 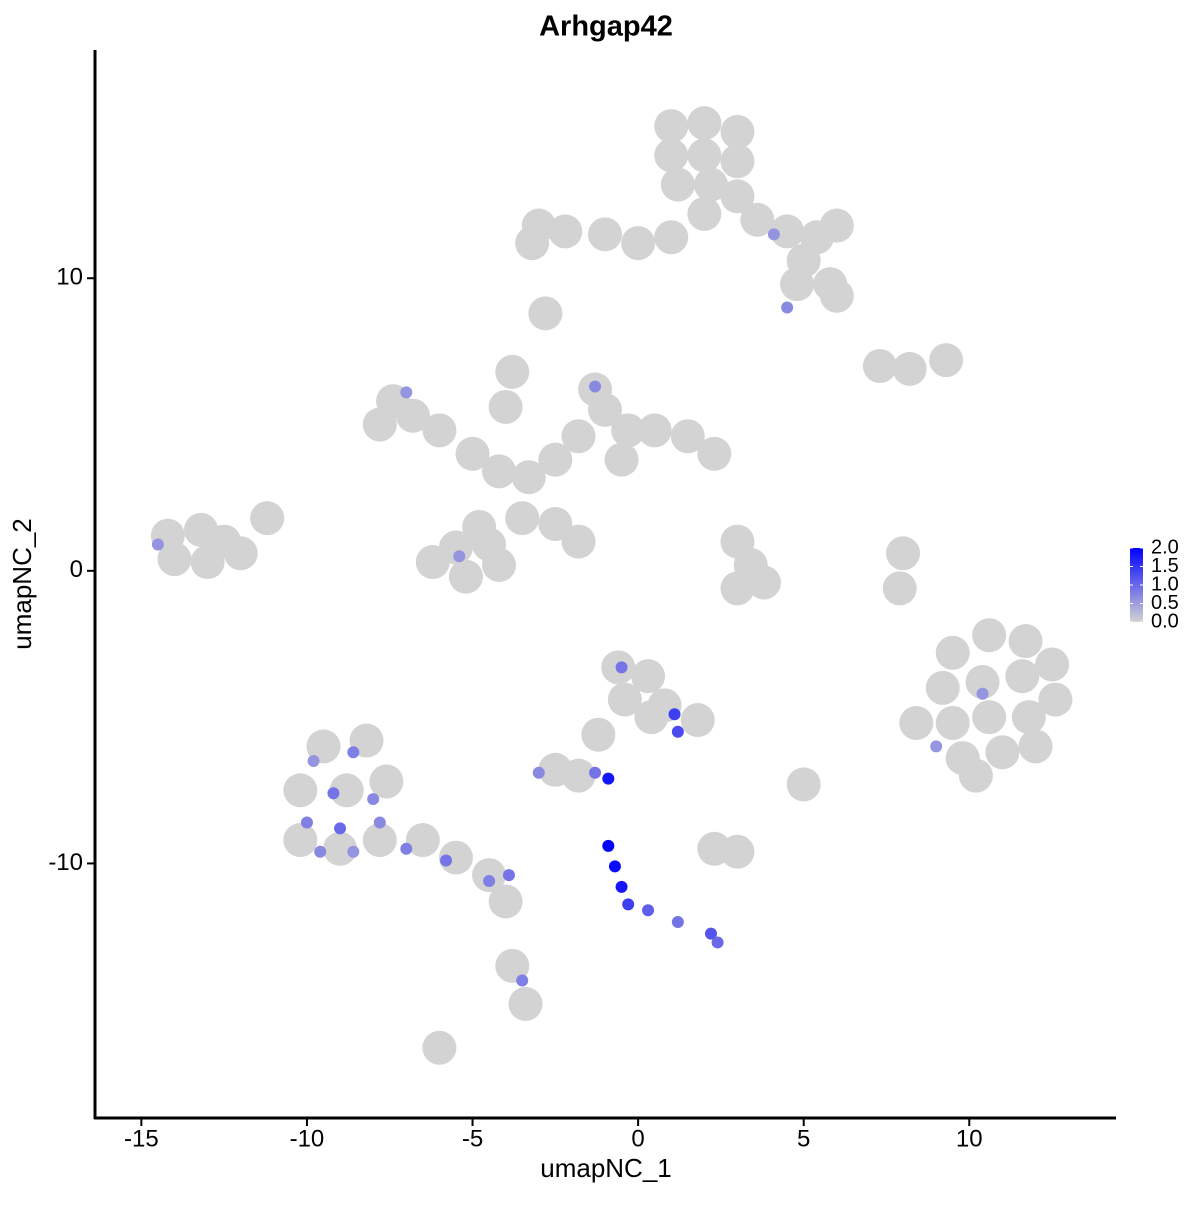 I want to click on x-tick-label: -15, so click(x=141, y=1138).